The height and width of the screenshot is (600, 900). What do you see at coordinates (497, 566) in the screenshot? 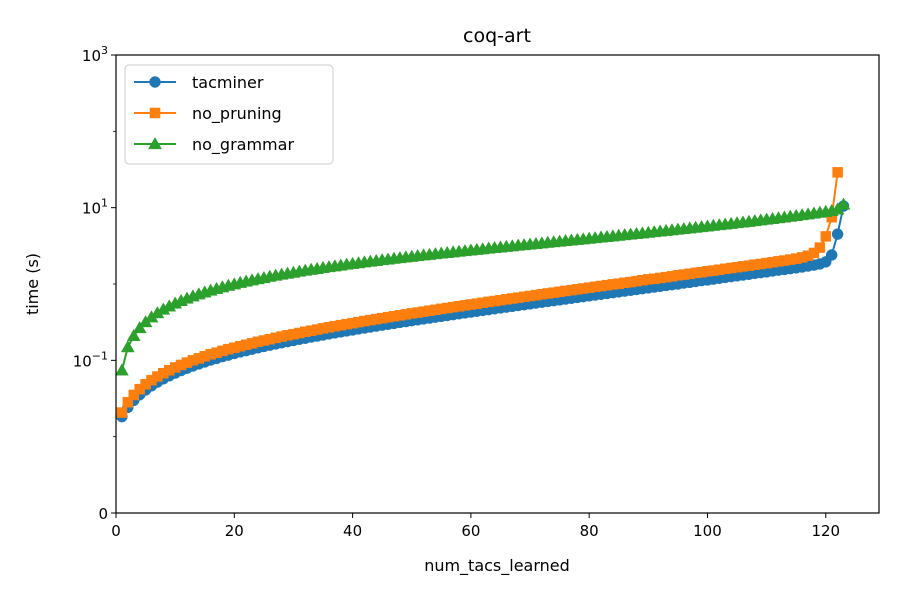
I see `x-axis-label: num_tacs_learned` at bounding box center [497, 566].